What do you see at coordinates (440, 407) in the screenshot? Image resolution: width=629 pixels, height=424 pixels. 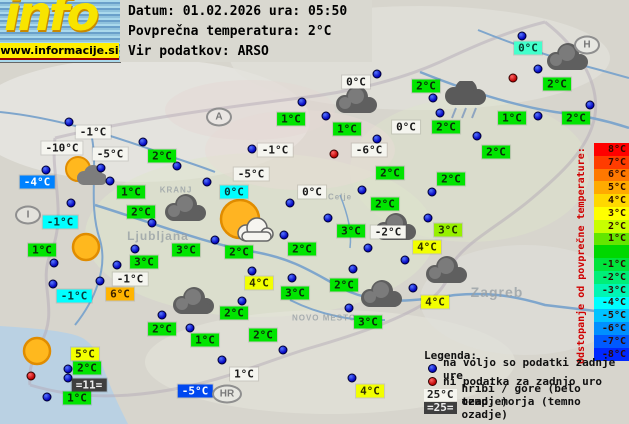 I see `legend-sea-chip: =25=` at bounding box center [440, 407].